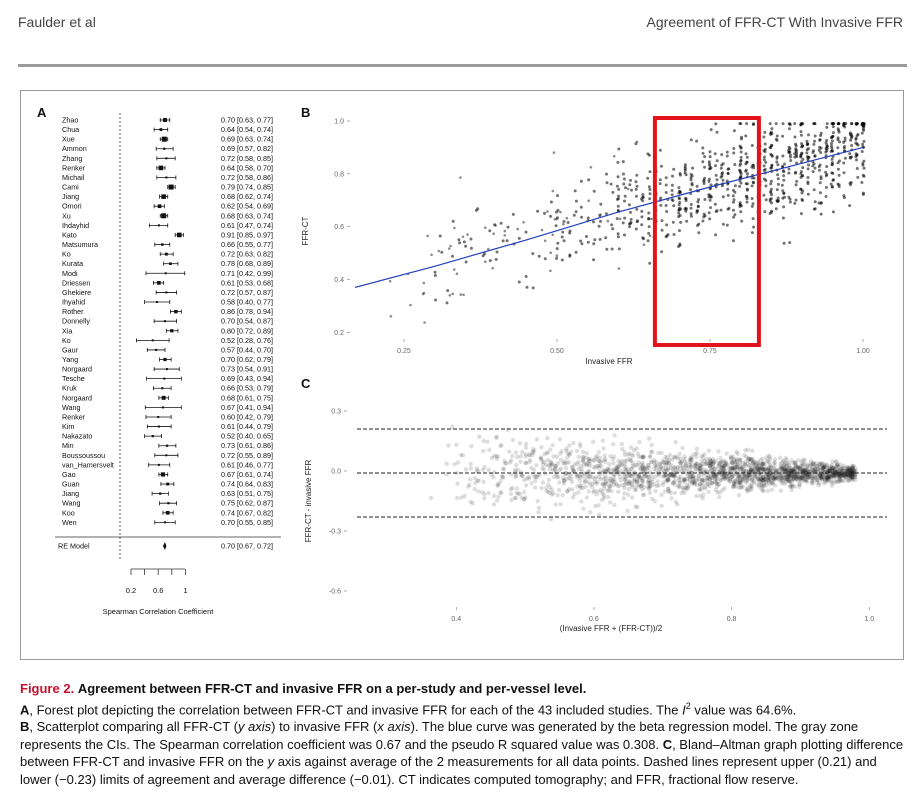 Image resolution: width=915 pixels, height=803 pixels. Describe the element at coordinates (167, 206) in the screenshot. I see `forest-row: Omori 0.62 [0.54, 0.69]` at that location.